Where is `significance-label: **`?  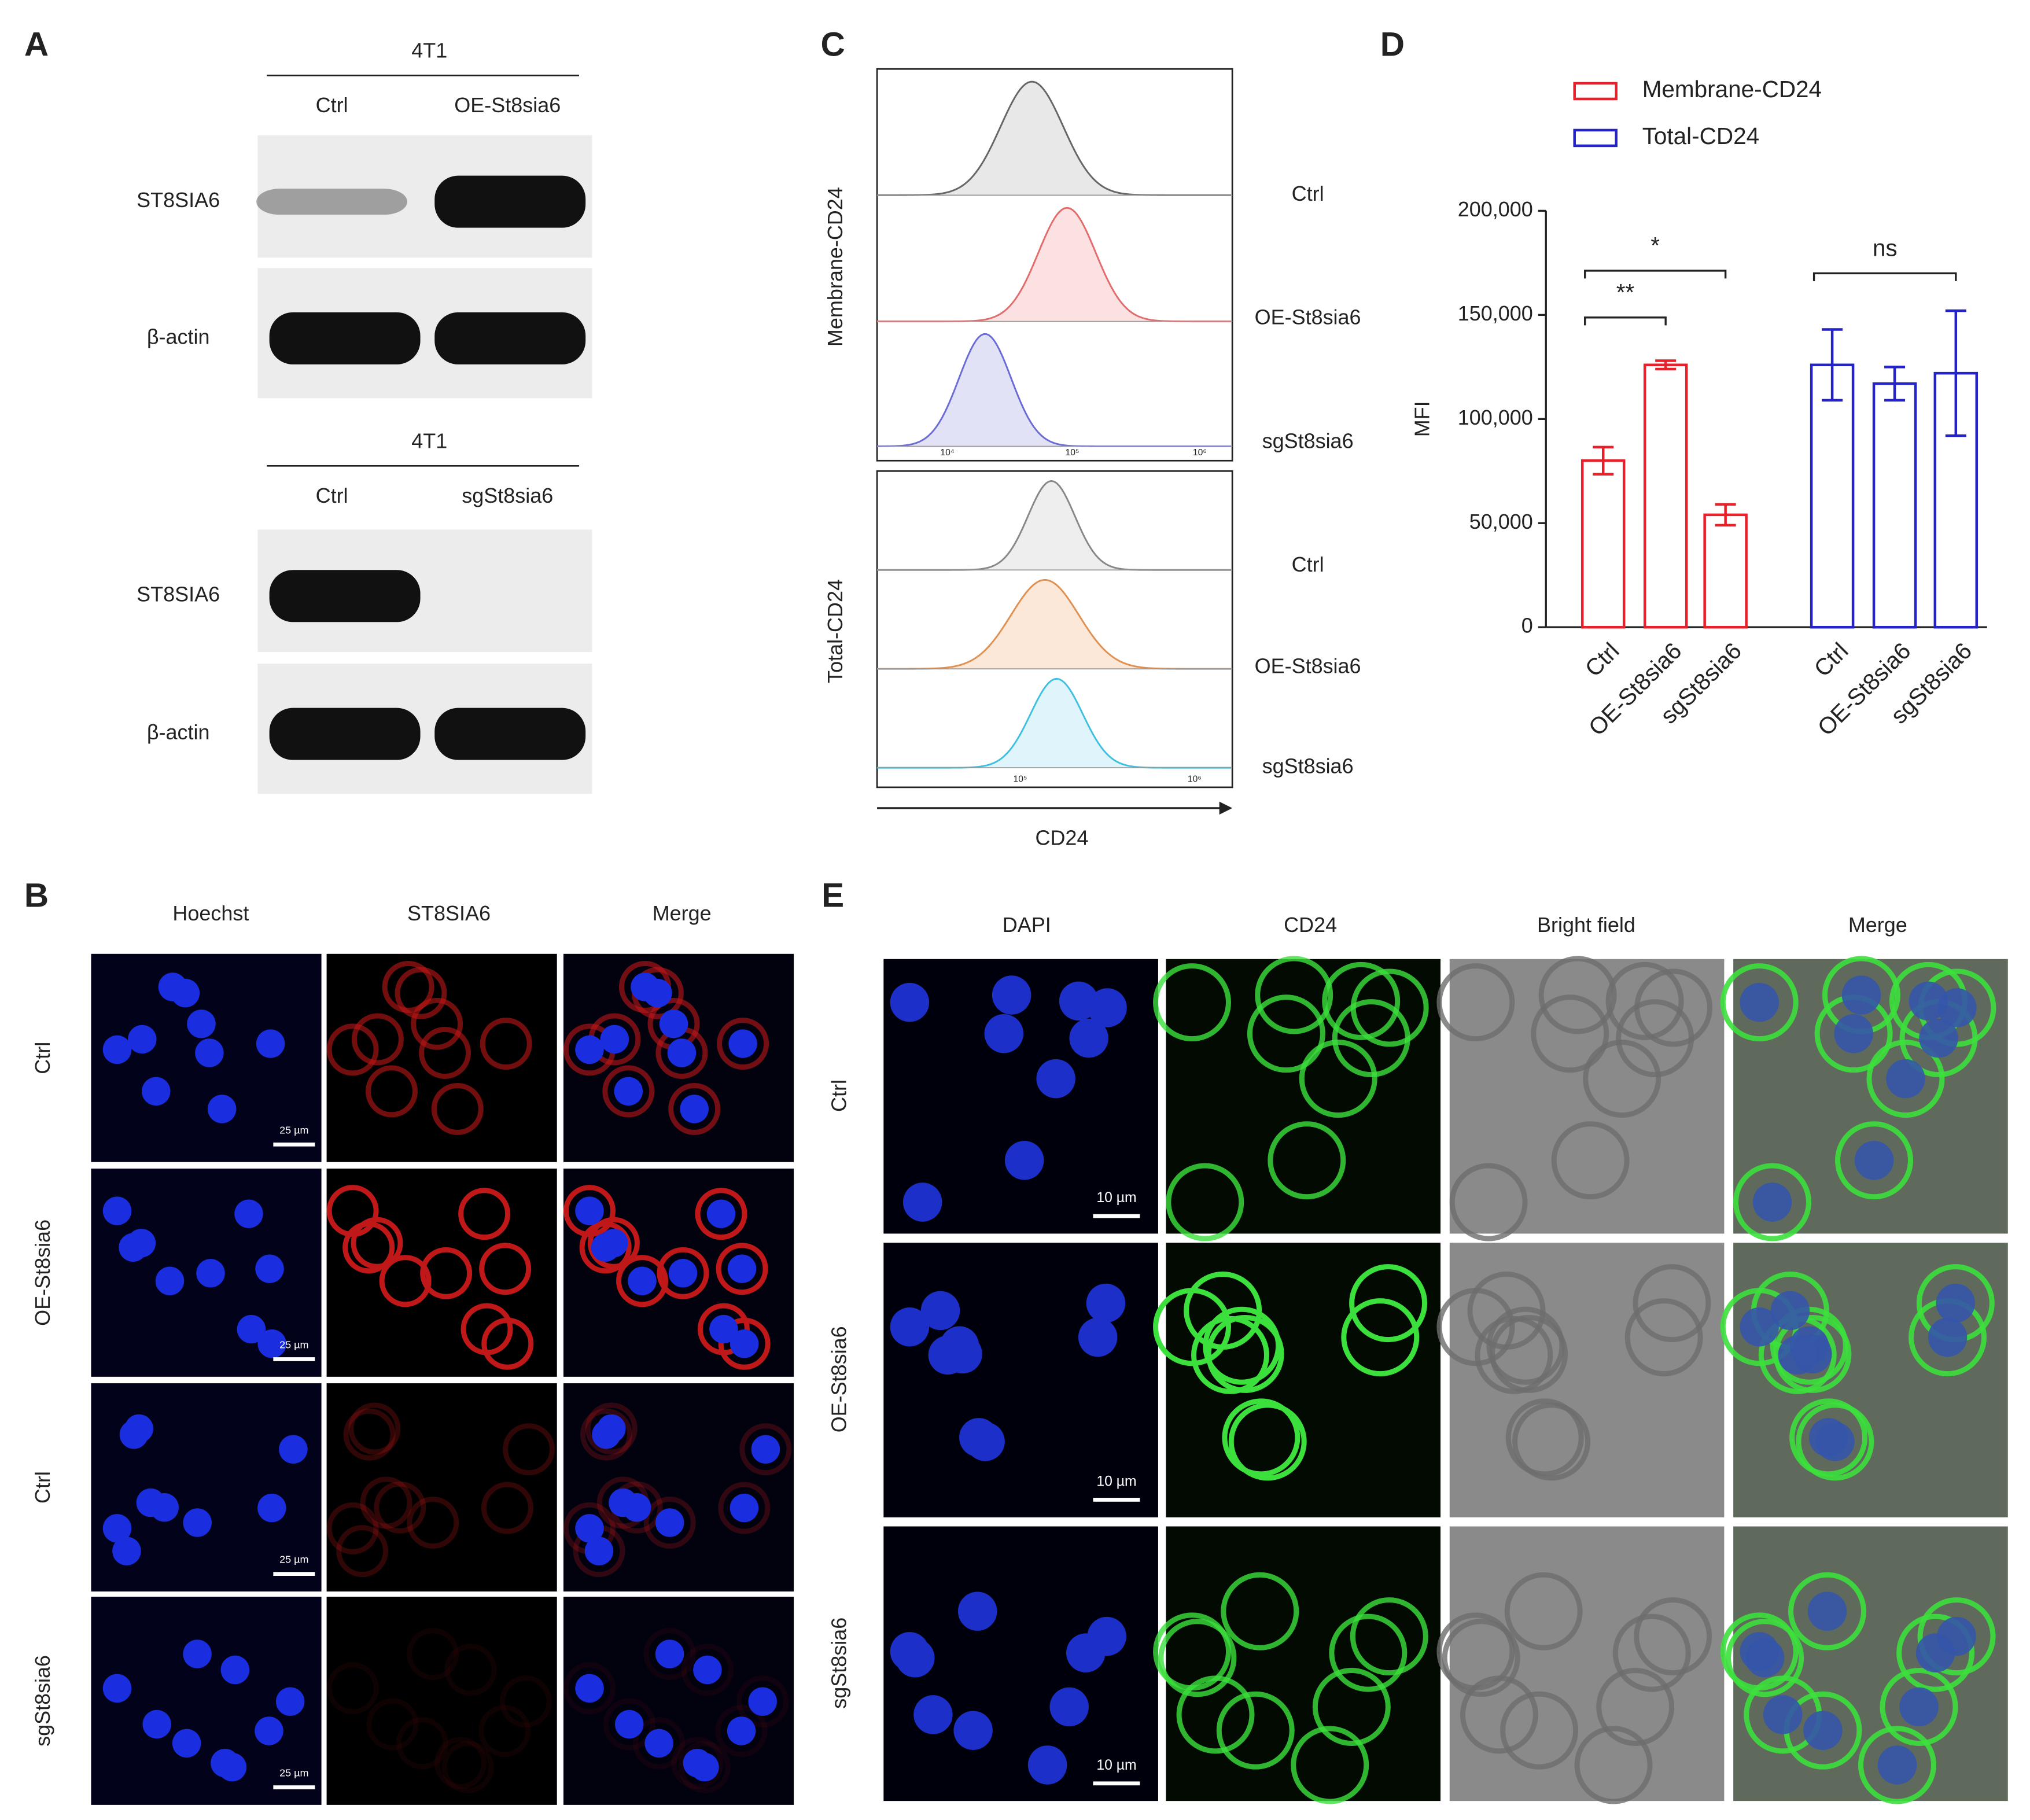
significance-label: ** is located at coordinates (1625, 292).